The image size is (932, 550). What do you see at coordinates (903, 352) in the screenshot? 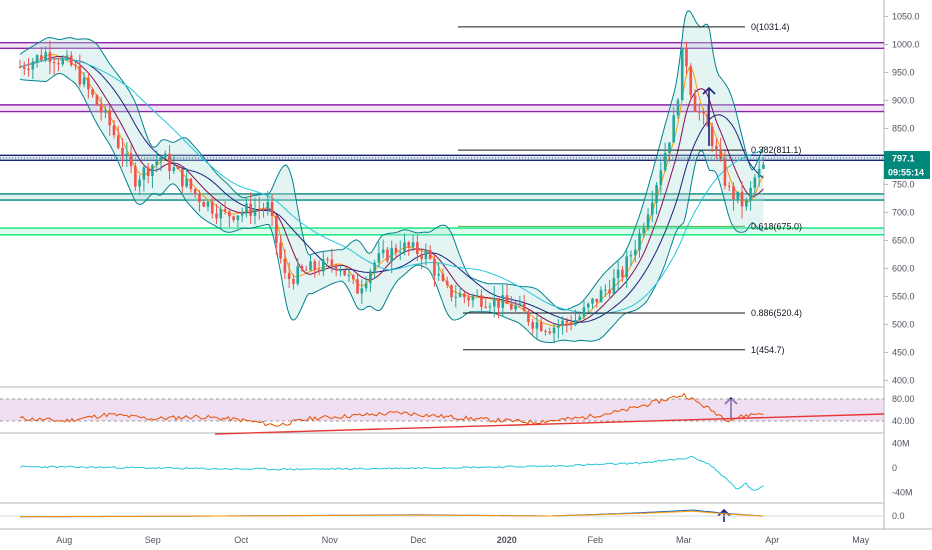
I see `price-tick-label: 450.0` at bounding box center [903, 352].